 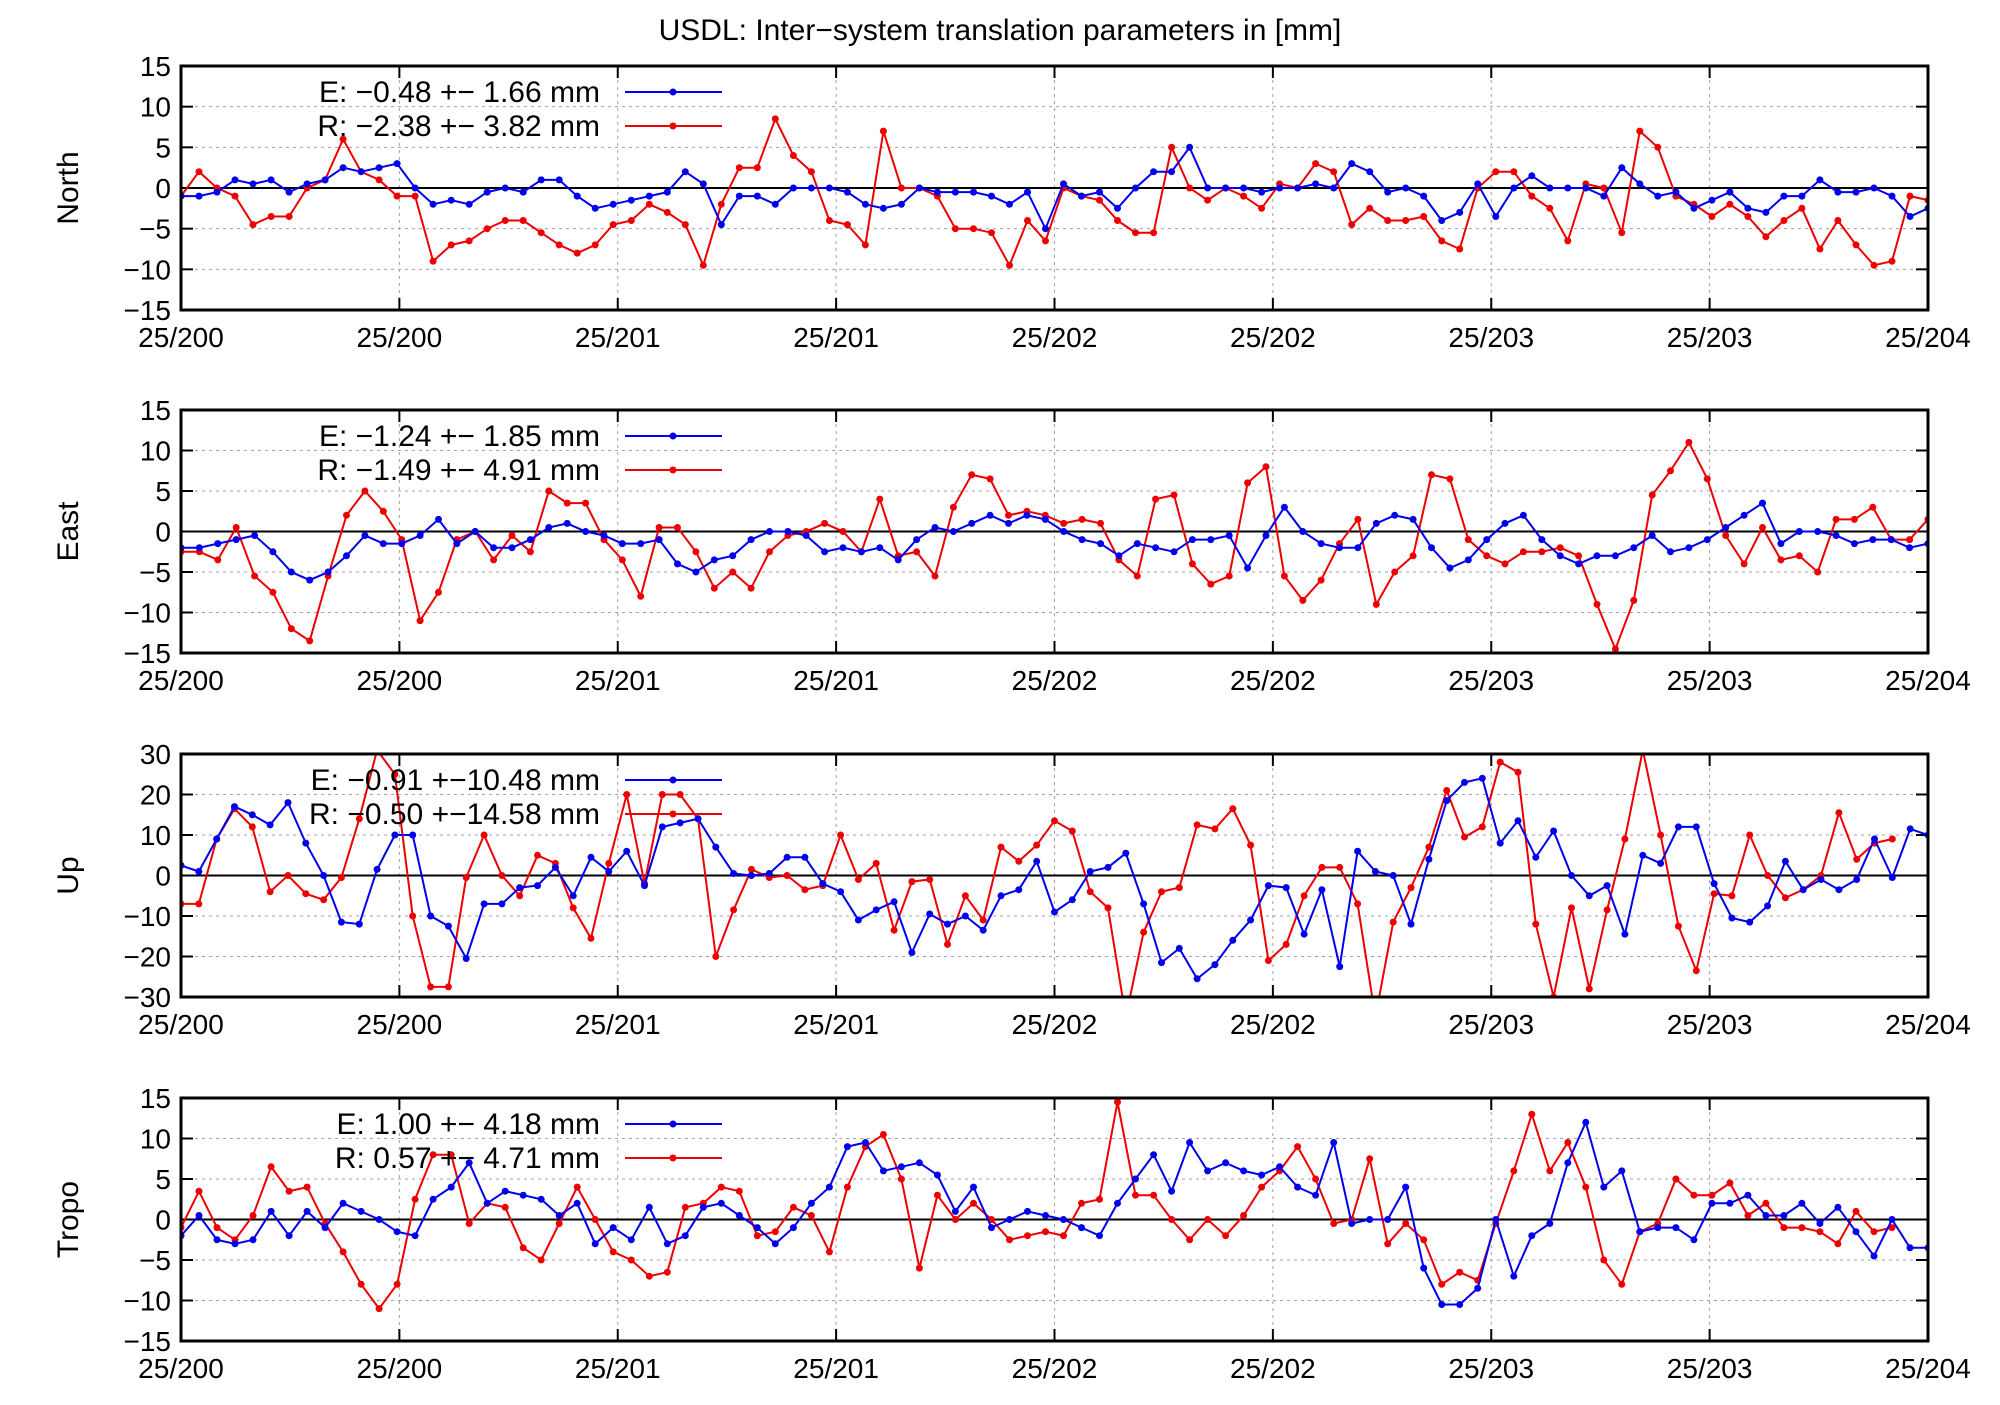 What do you see at coordinates (459, 92) in the screenshot?
I see `north-legend-label: E: −0.48 +− 1.66 mm` at bounding box center [459, 92].